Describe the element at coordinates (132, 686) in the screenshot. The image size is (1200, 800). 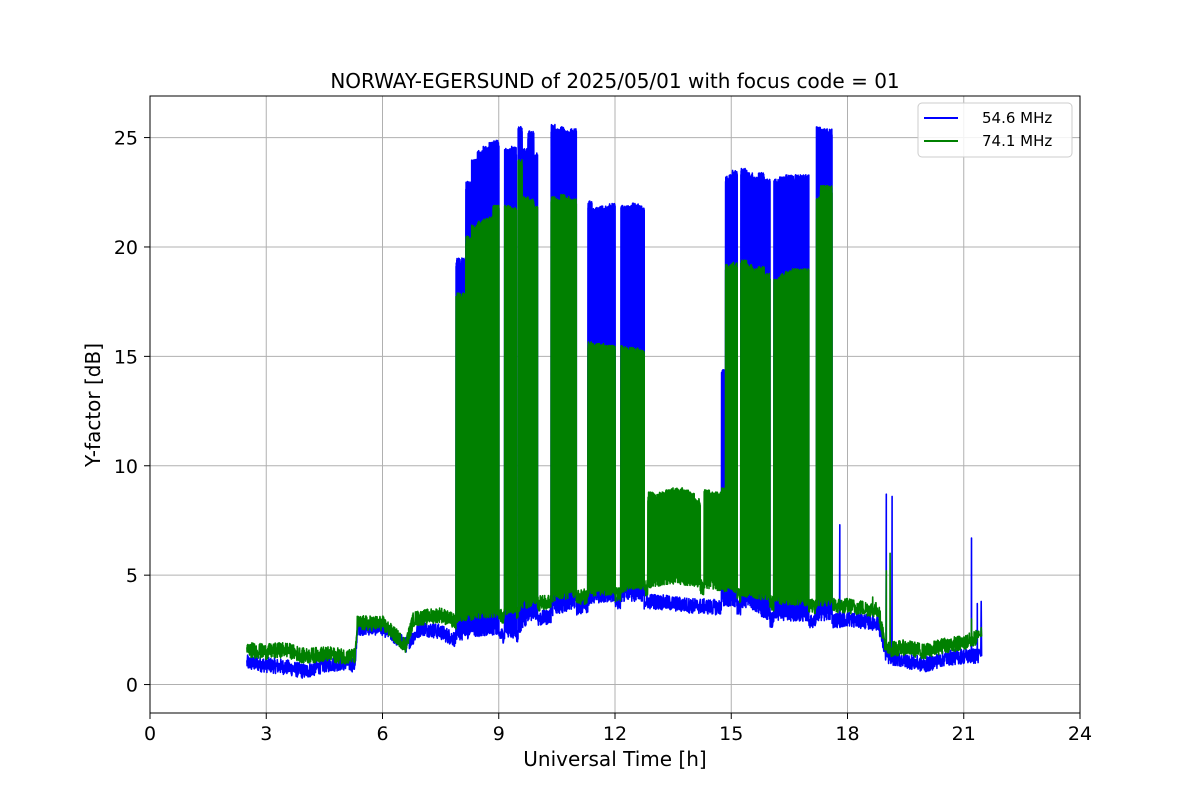
I see `y-tick-label: 0` at that location.